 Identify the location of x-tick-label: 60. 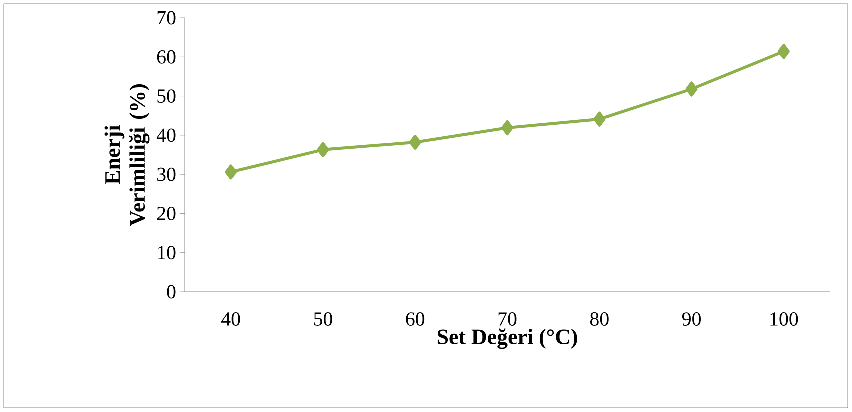
(415, 319).